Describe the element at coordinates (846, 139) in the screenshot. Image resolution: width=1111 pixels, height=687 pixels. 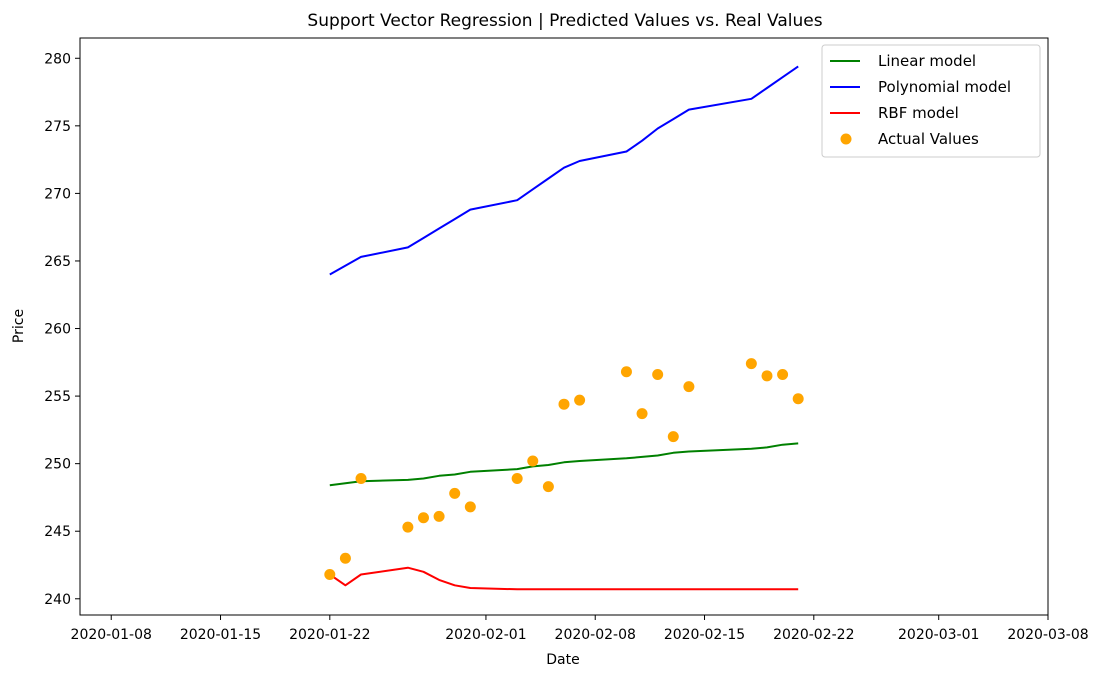
I see `legend-actual-values-swatch` at that location.